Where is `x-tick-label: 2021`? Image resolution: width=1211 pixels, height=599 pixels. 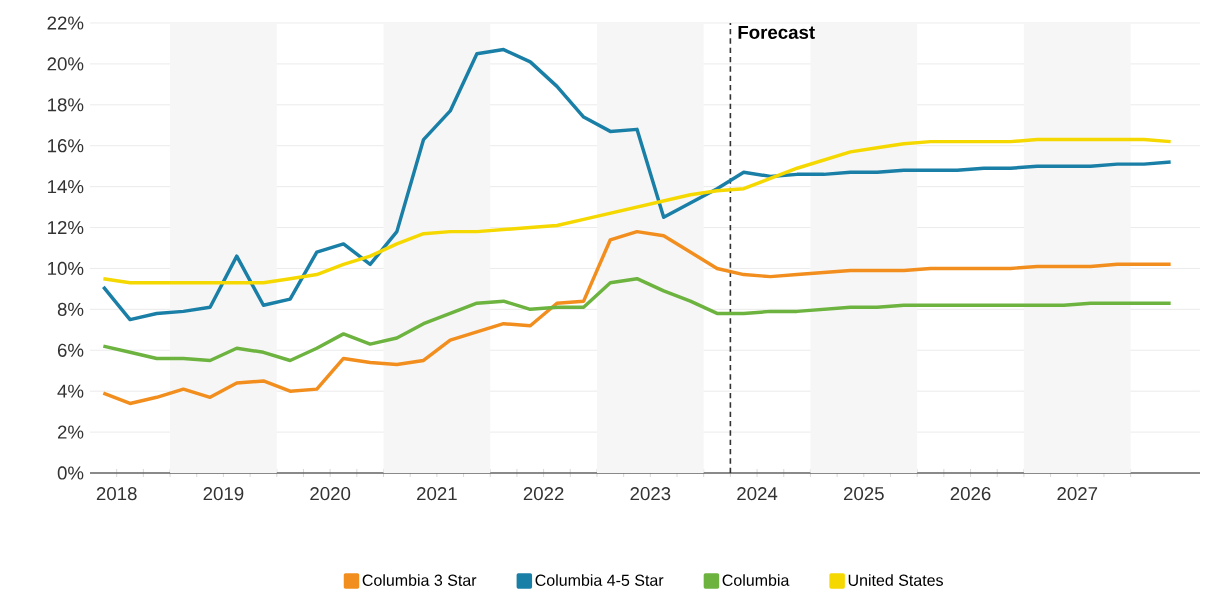 x-tick-label: 2021 is located at coordinates (437, 494).